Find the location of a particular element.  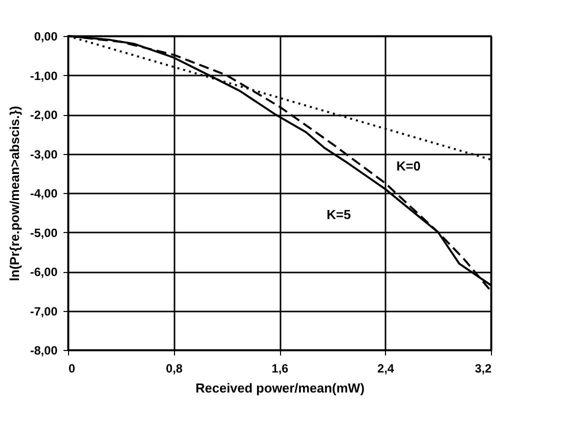

x-tick-label: 1,6 is located at coordinates (280, 369).